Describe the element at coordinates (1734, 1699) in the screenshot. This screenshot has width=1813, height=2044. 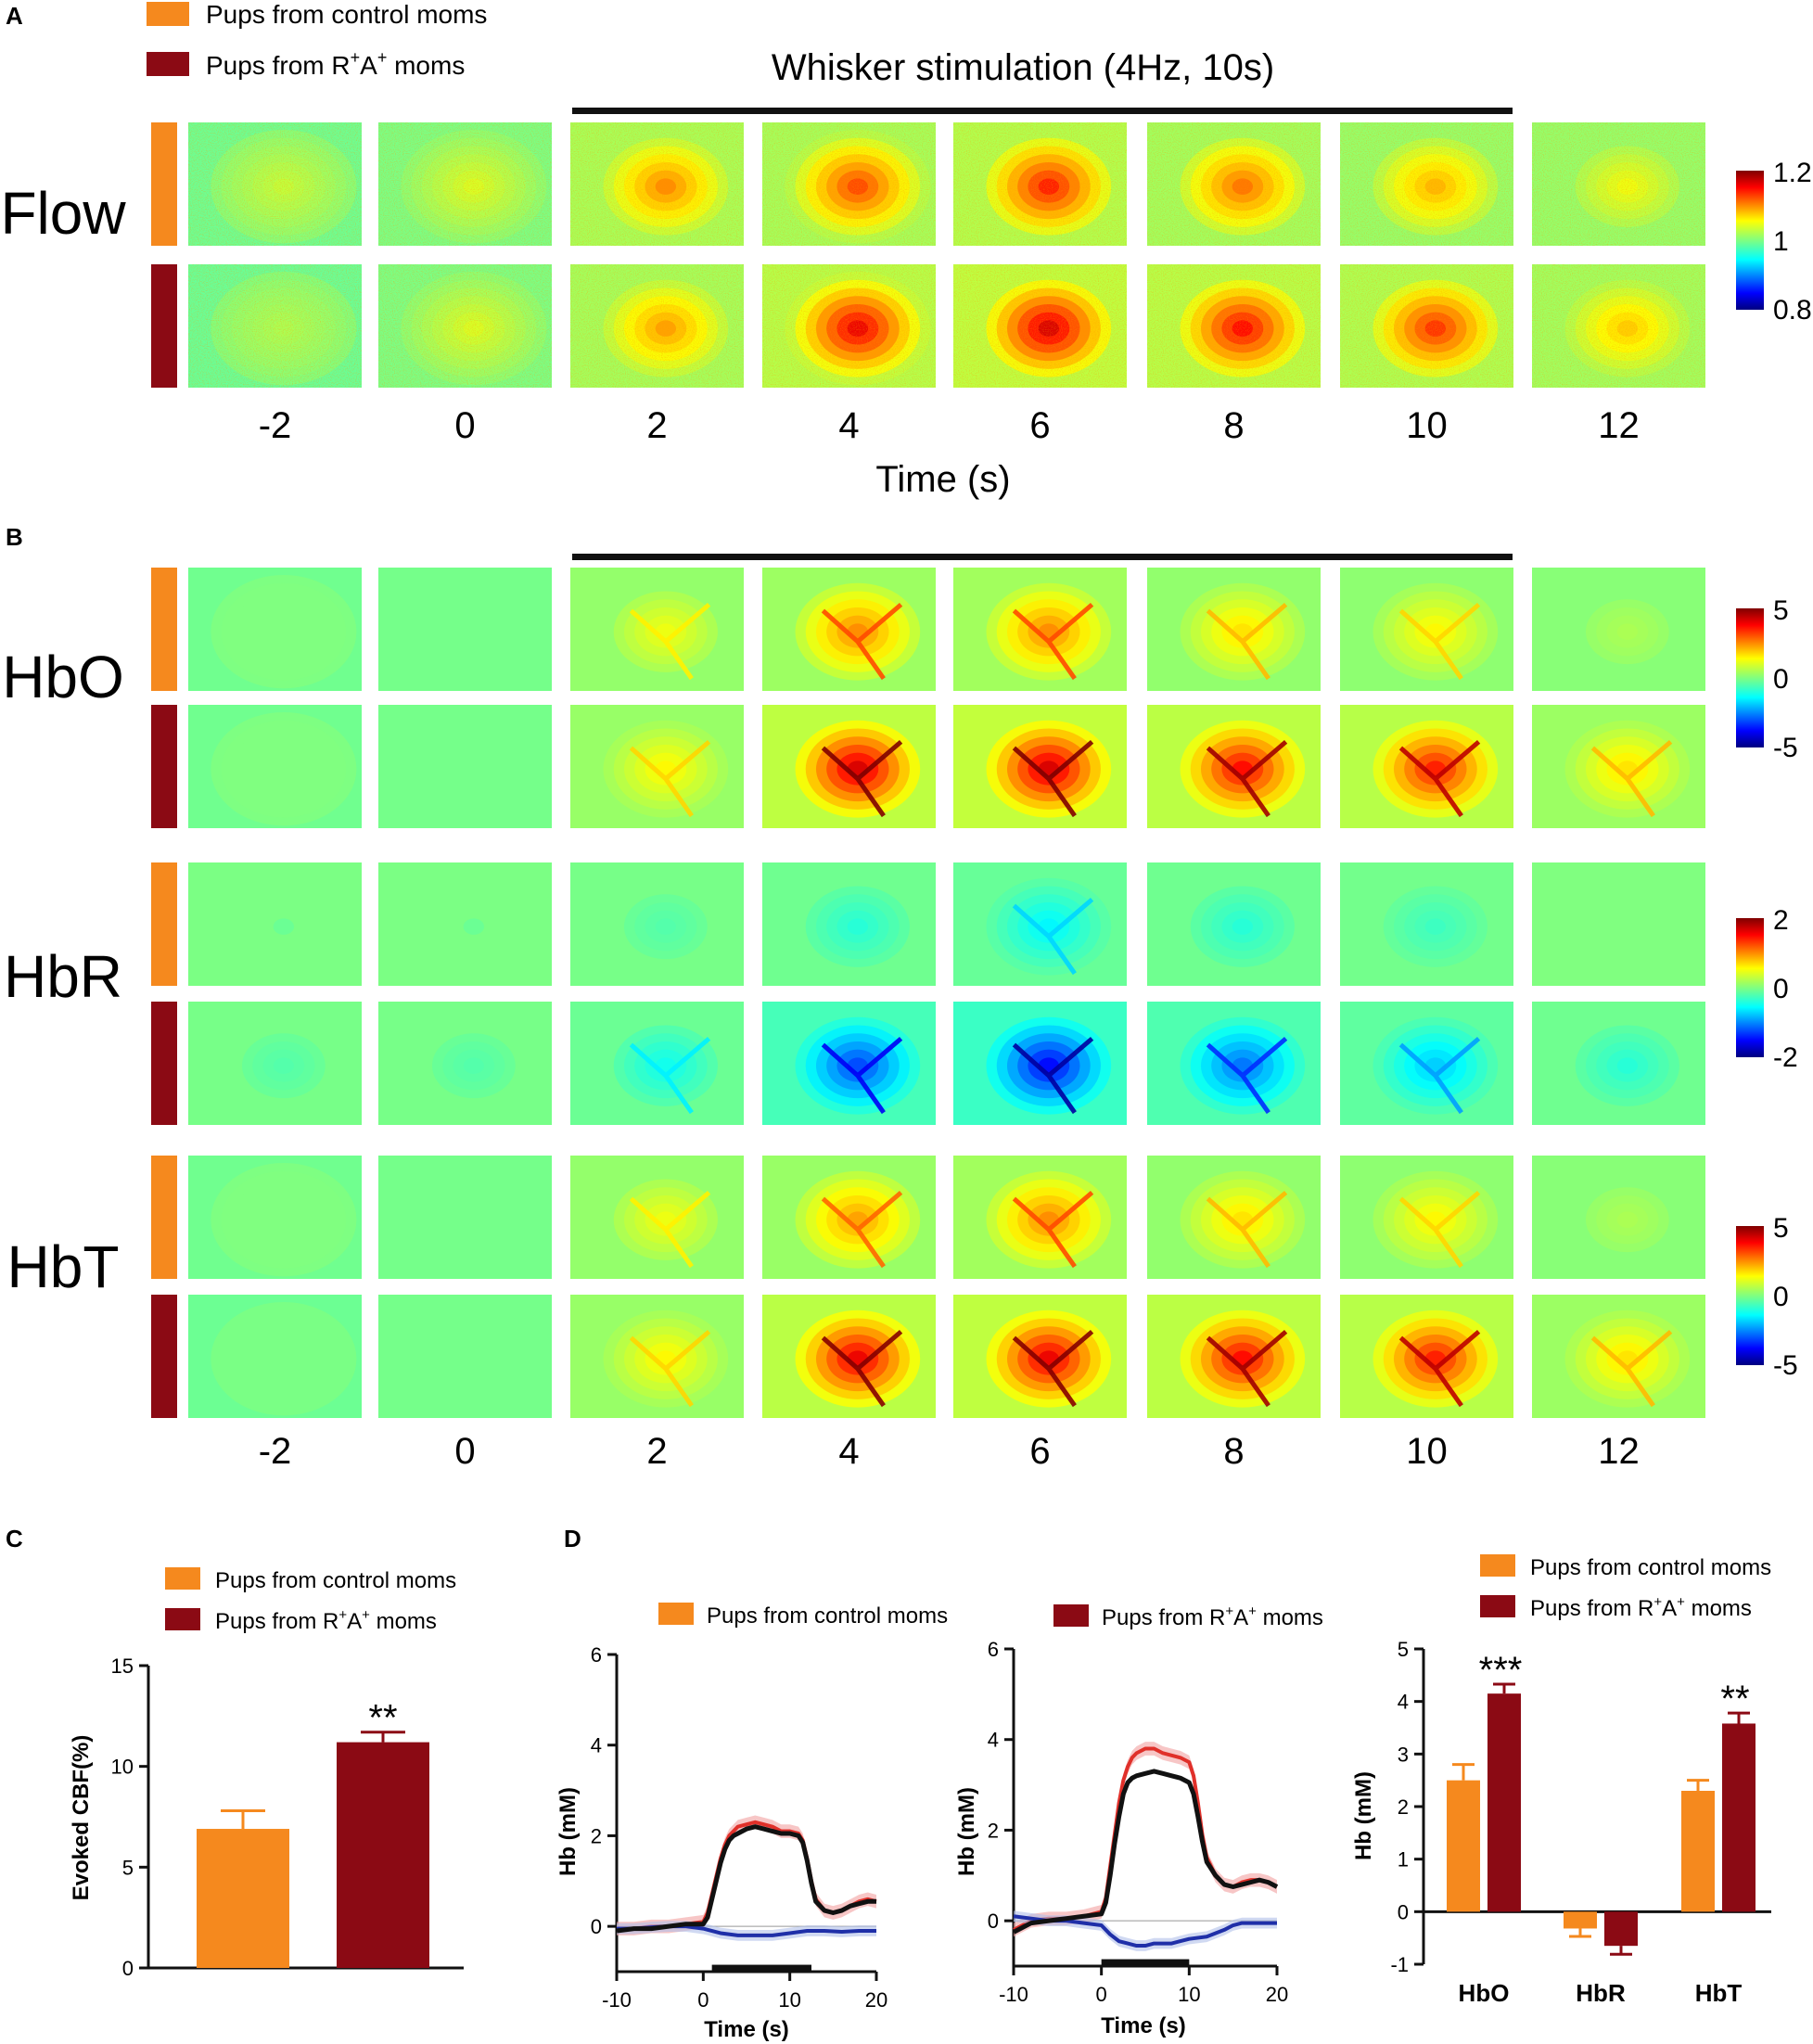
I see `d3-significance-hbt: **` at that location.